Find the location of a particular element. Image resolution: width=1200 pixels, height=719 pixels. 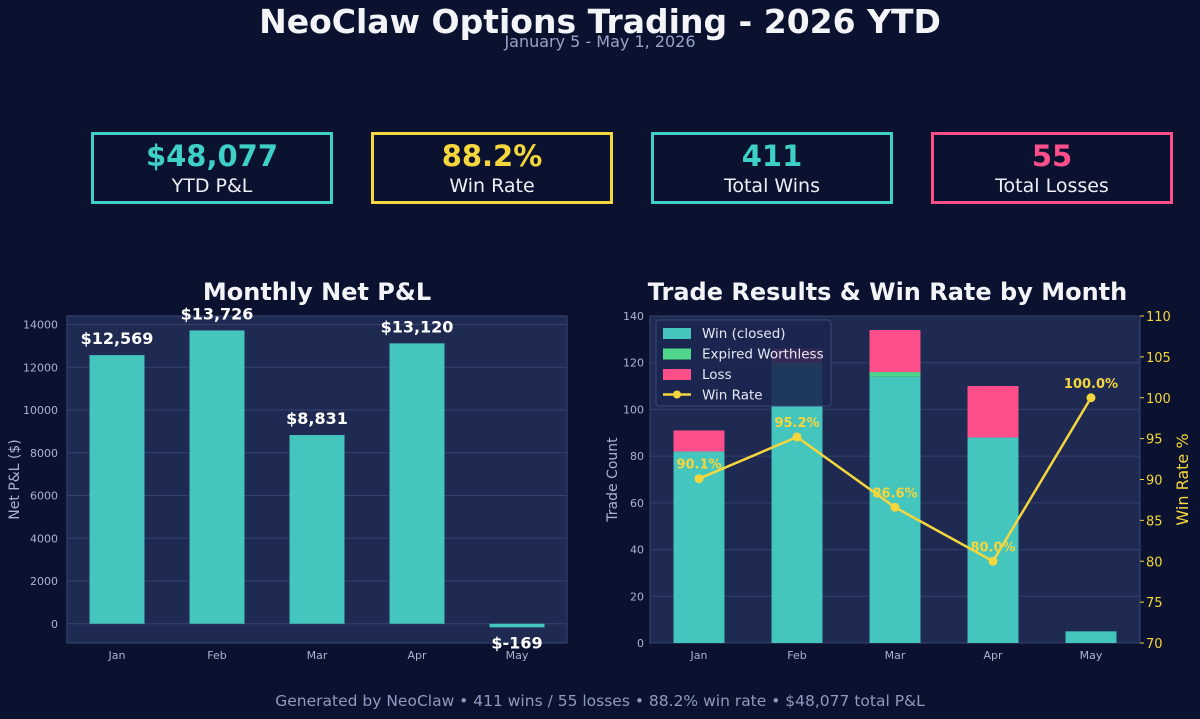

trades-y-tick-label: 120 is located at coordinates (633, 363).